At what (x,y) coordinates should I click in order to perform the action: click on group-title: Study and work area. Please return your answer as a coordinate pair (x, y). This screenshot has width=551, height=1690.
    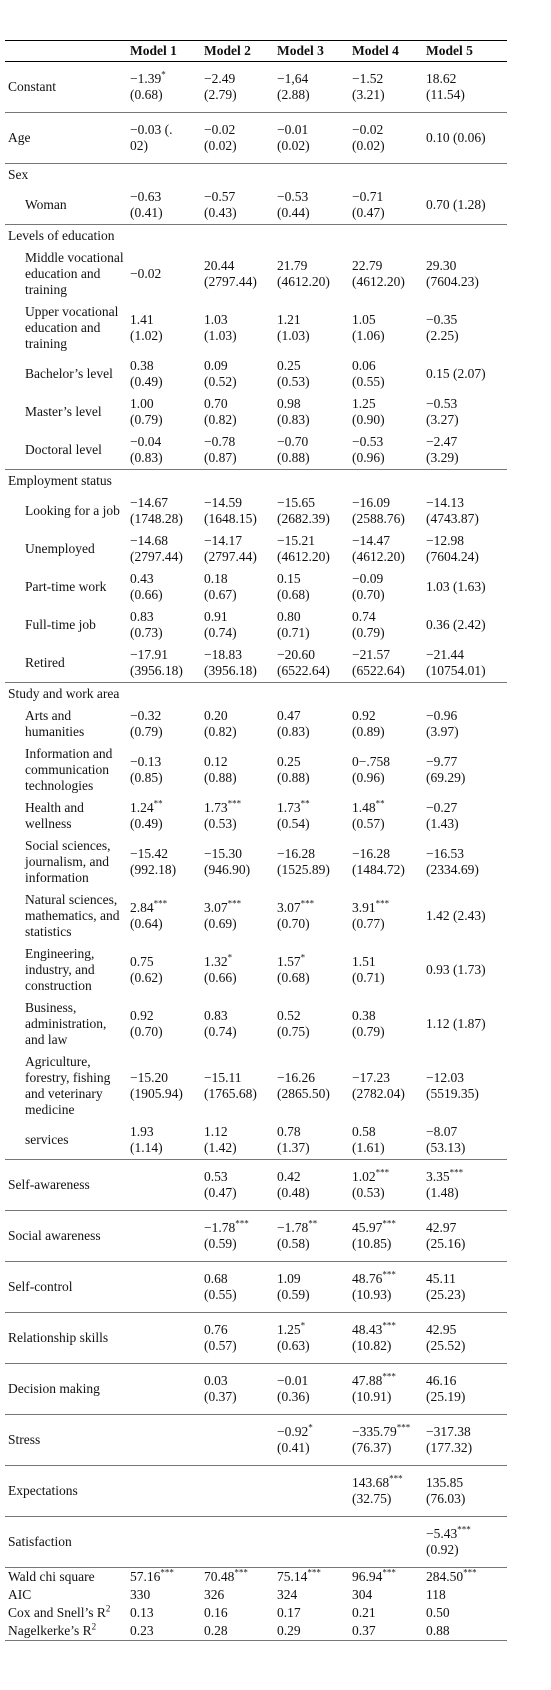
    Looking at the image, I should click on (64, 693).